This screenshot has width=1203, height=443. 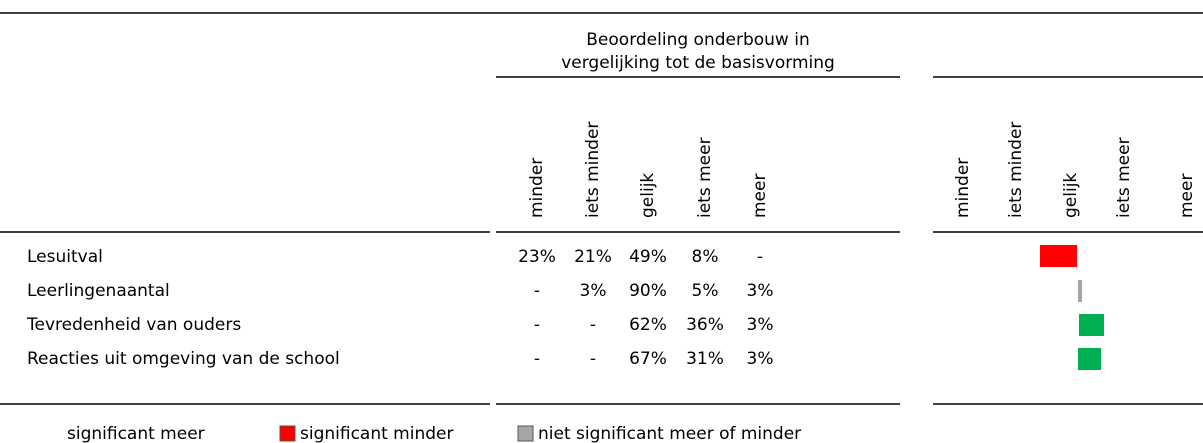 I want to click on chart-column-header: gelijk, so click(x=1071, y=195).